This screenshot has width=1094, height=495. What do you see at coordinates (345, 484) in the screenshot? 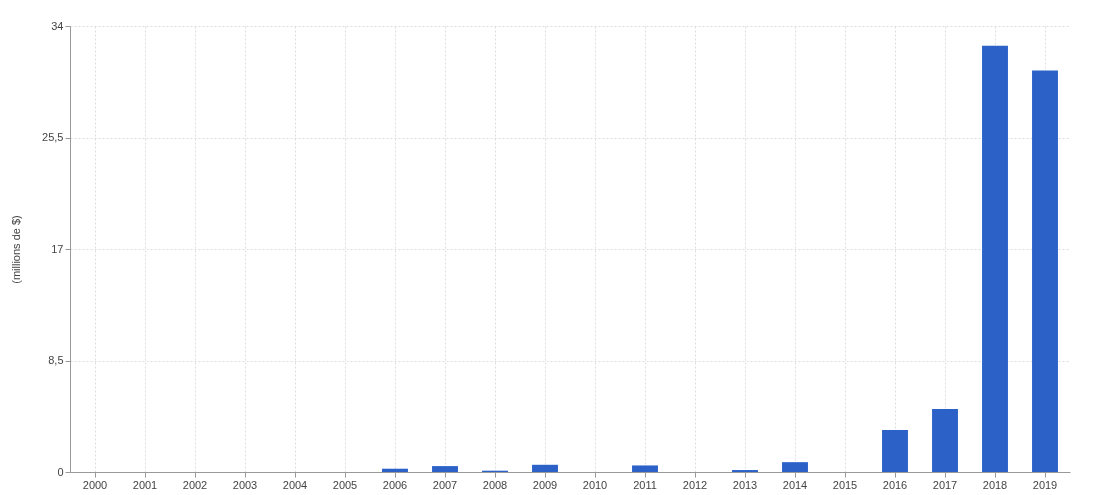
I see `x-tick-label: 2005` at bounding box center [345, 484].